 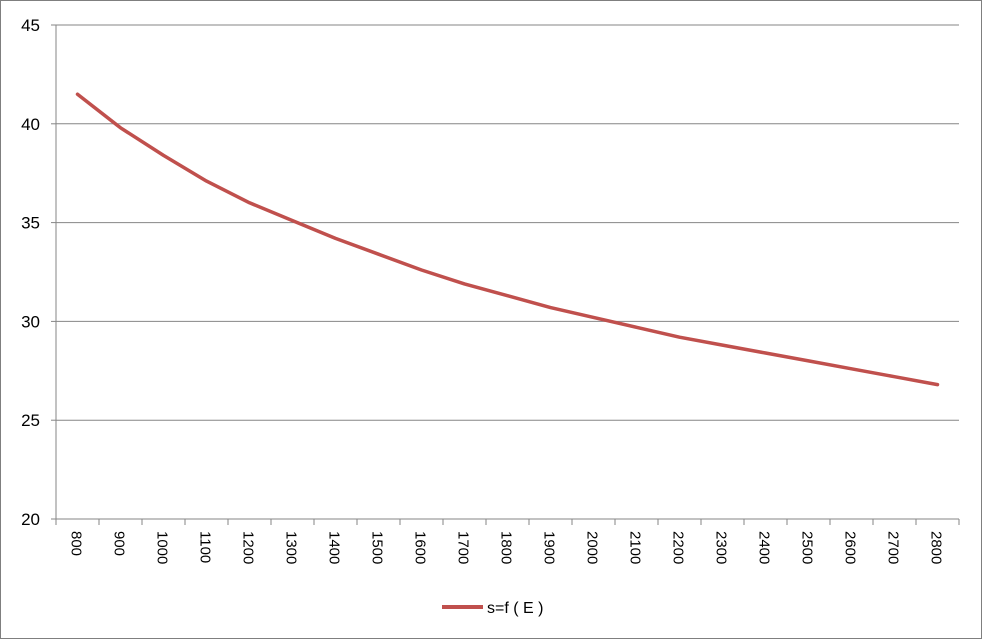 I want to click on x-tick-label: 2600, so click(x=850, y=547).